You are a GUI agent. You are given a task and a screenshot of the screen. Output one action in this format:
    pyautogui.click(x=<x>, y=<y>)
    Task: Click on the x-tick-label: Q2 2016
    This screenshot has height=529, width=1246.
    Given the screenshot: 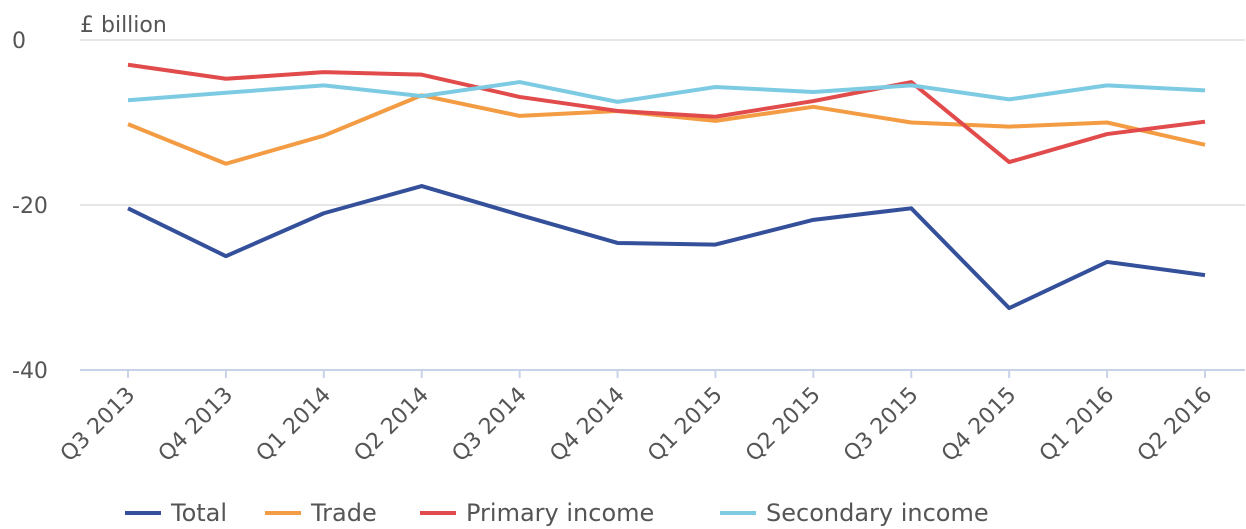 What is the action you would take?
    pyautogui.click(x=1175, y=425)
    